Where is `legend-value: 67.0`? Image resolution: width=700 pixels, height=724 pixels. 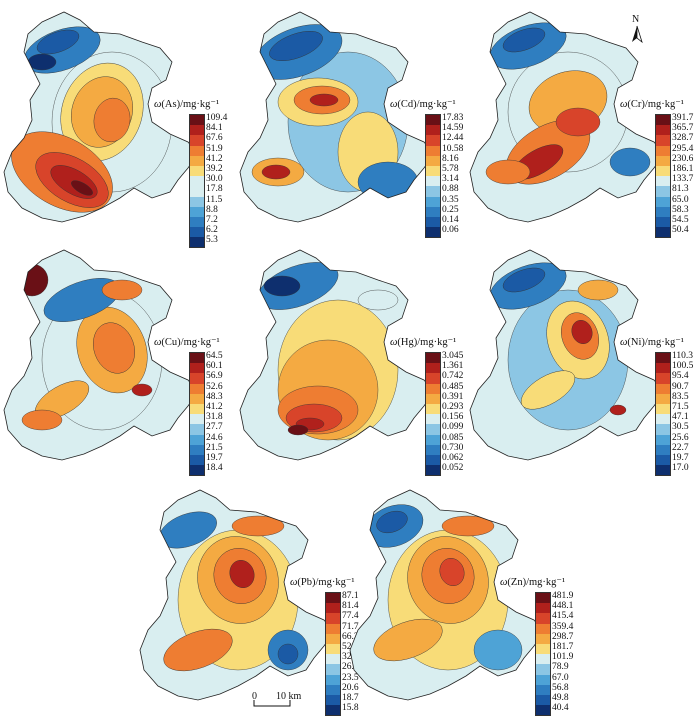 legend-value: 67.0 is located at coordinates (560, 677).